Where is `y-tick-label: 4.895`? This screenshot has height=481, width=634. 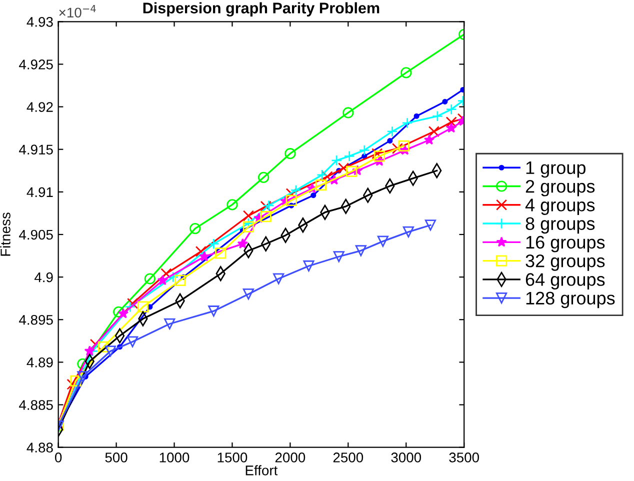
y-tick-label: 4.895 is located at coordinates (36, 319).